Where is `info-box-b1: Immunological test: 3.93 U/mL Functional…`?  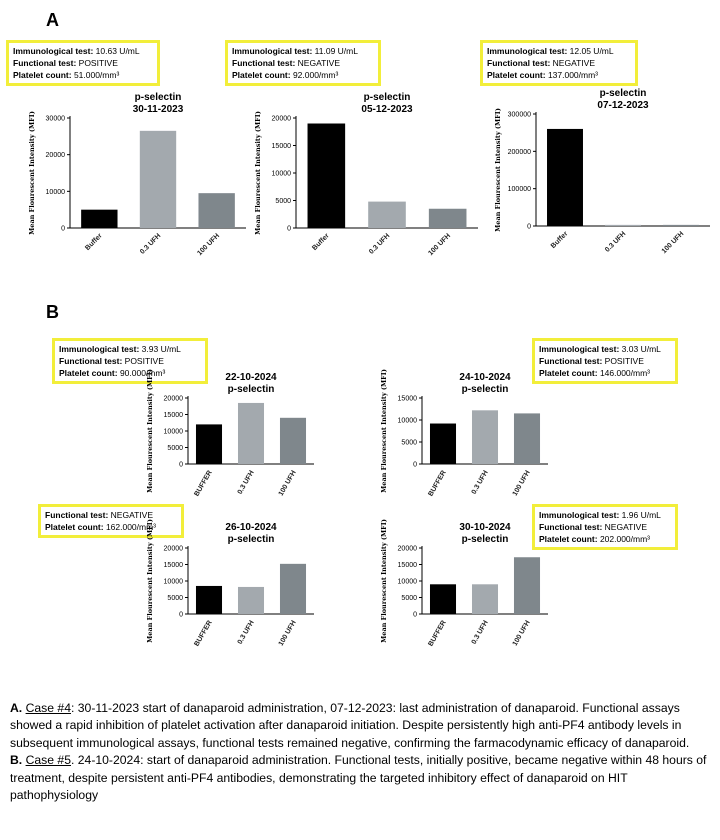 info-box-b1: Immunological test: 3.93 U/mL Functional… is located at coordinates (130, 361).